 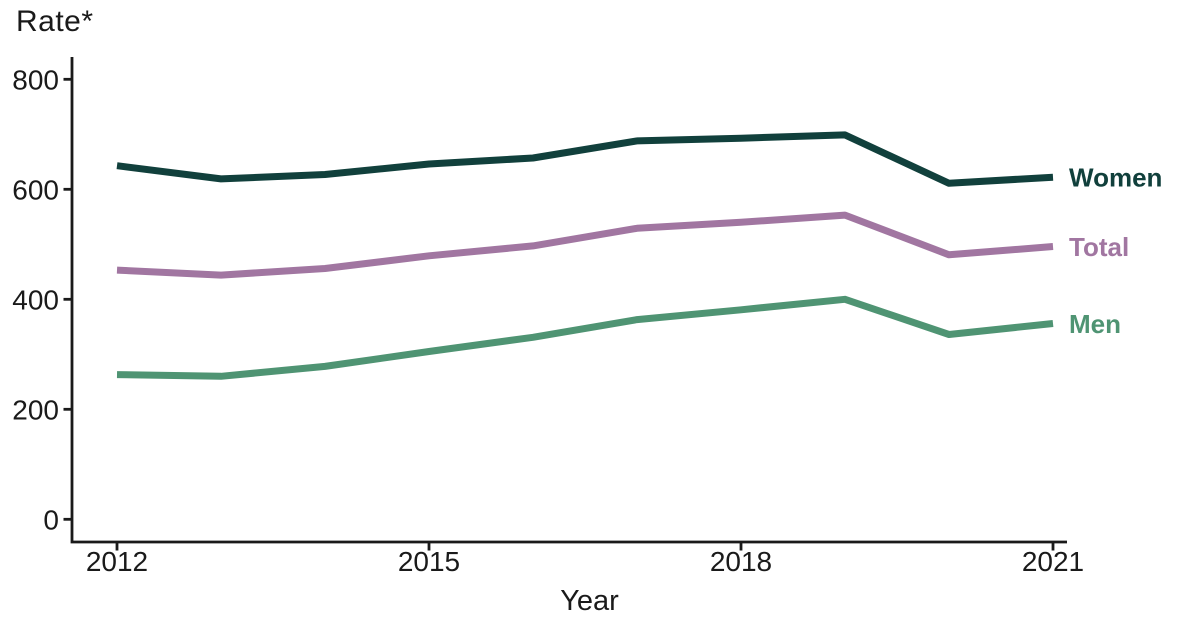 I want to click on x-axis-title: Year, so click(x=589, y=601).